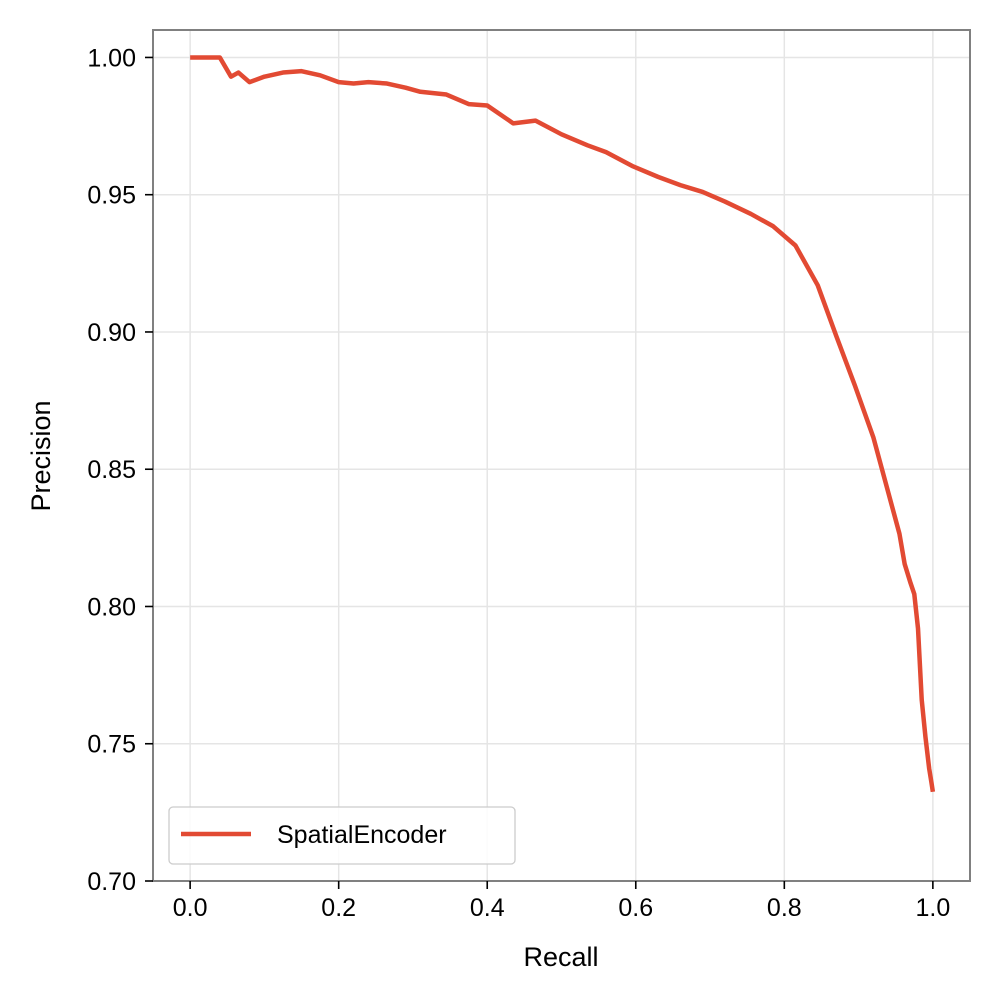  I want to click on y-tick-label-4: 0.90, so click(111, 333).